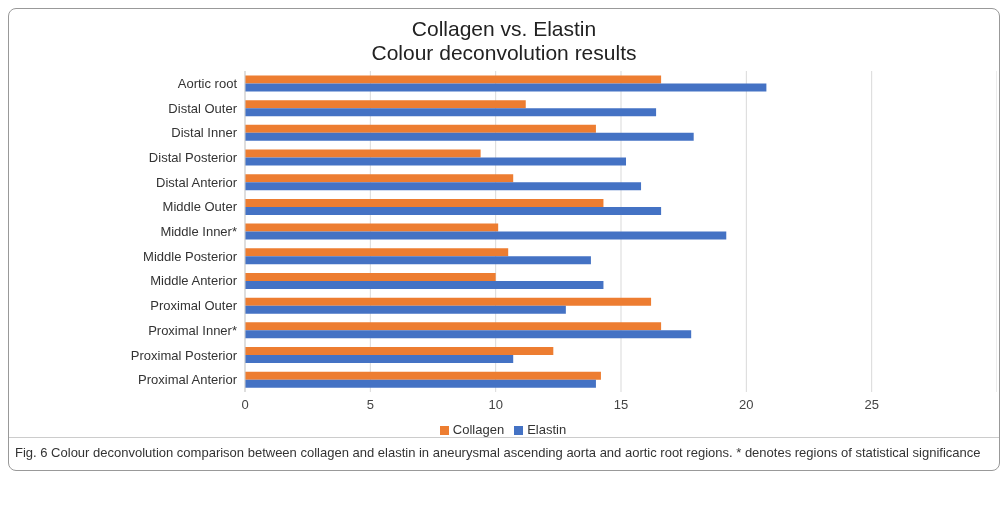 This screenshot has height=512, width=1008. What do you see at coordinates (193, 158) in the screenshot?
I see `y-tick-label: Distal Posterior` at bounding box center [193, 158].